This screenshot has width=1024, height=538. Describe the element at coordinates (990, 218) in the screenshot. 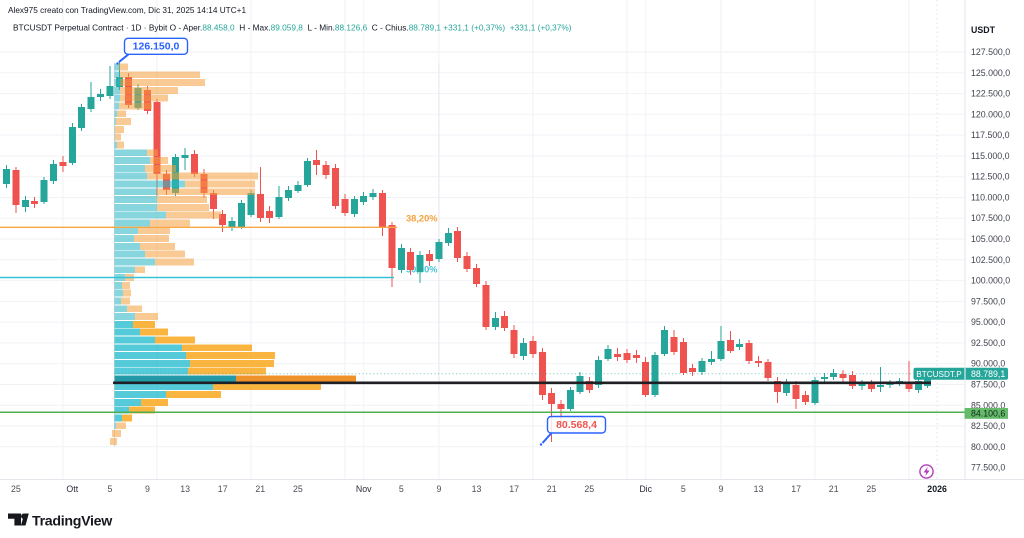

I see `svg-text: 107.500,0` at that location.